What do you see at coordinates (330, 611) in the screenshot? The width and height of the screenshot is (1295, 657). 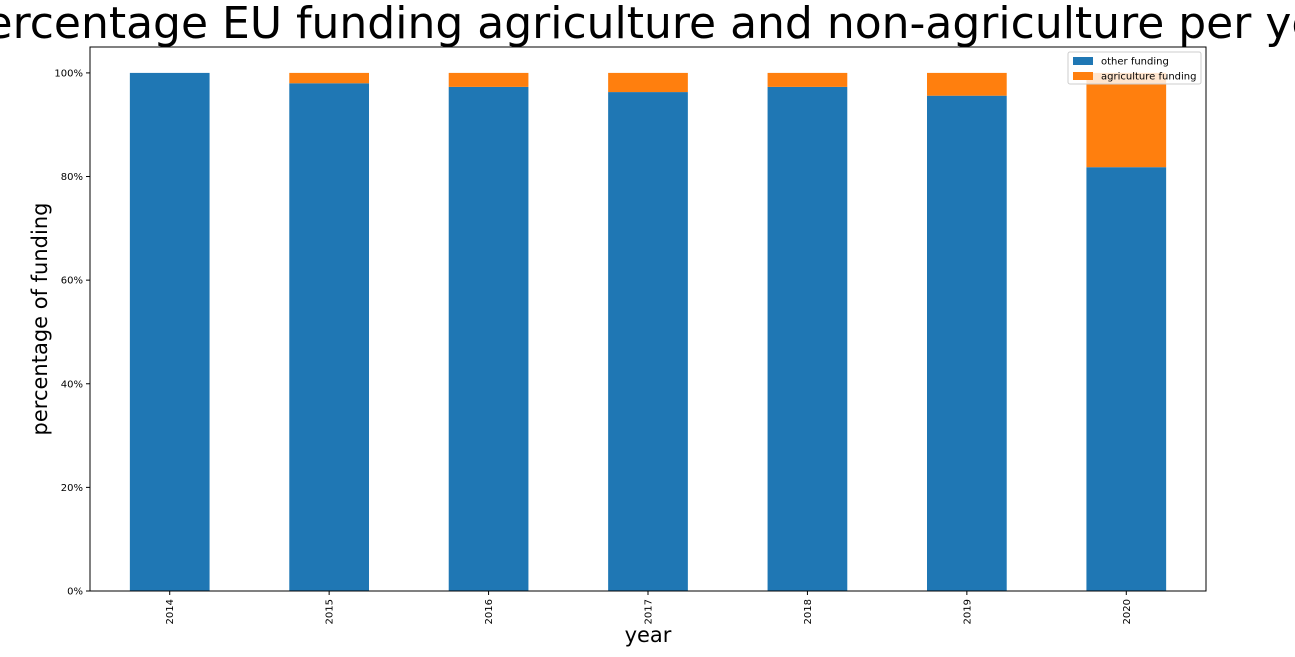 I see `x-tick-label: 2015` at bounding box center [330, 611].